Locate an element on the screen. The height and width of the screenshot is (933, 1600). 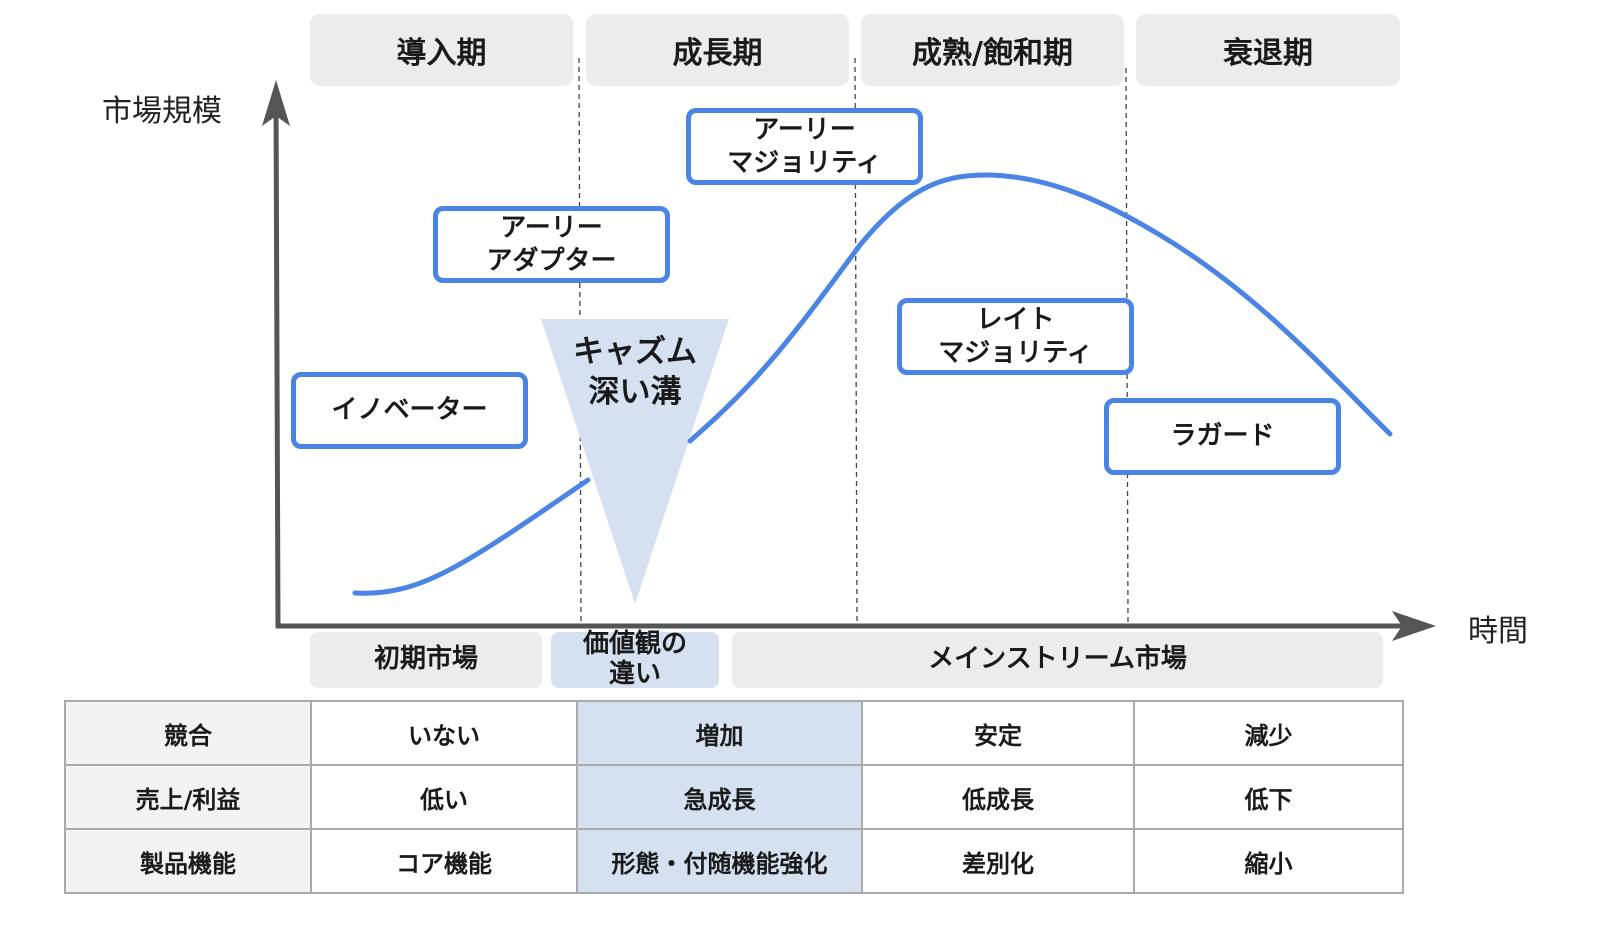
chasm-title: キャズム is located at coordinates (635, 352).